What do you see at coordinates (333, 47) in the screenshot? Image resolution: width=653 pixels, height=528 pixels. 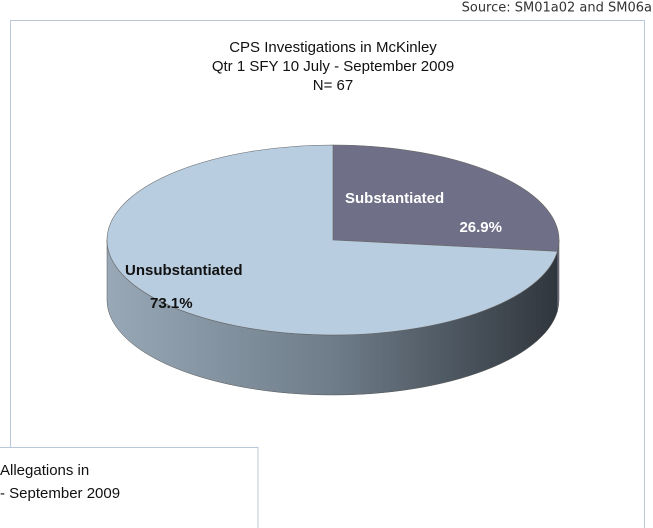 I see `chart-title: CPS Investigations in McKinley` at bounding box center [333, 47].